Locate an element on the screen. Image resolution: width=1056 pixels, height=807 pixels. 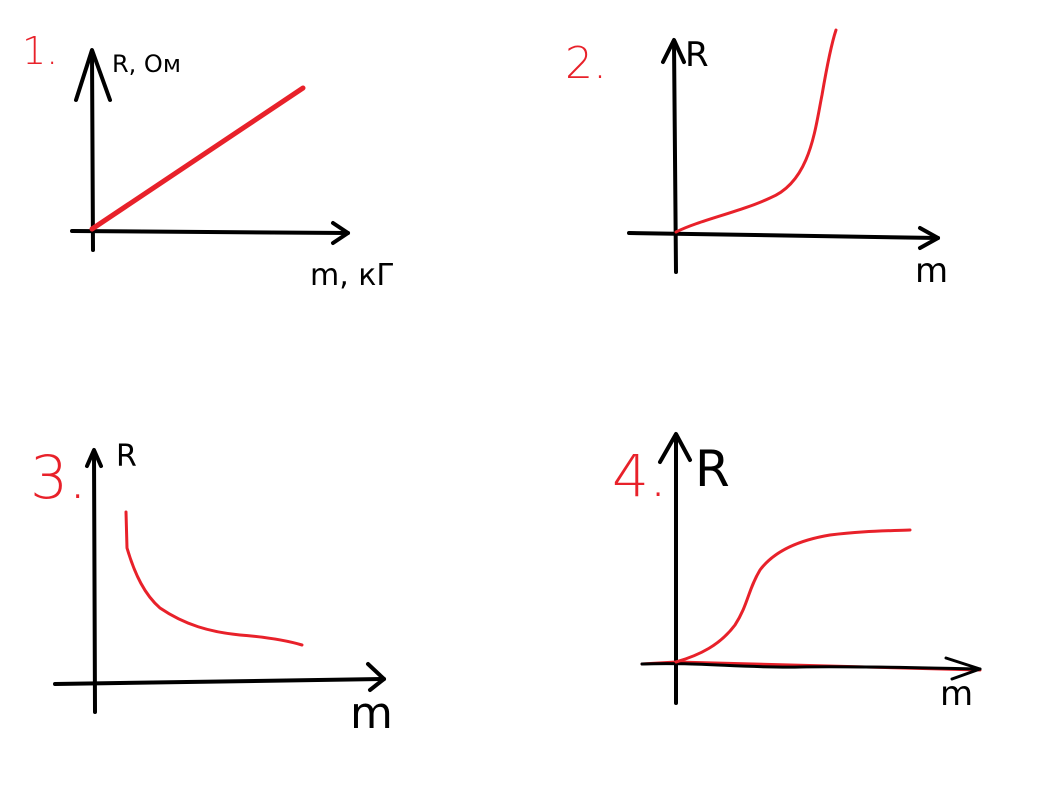
graph-1-x-arrowhead is located at coordinates (340, 233).